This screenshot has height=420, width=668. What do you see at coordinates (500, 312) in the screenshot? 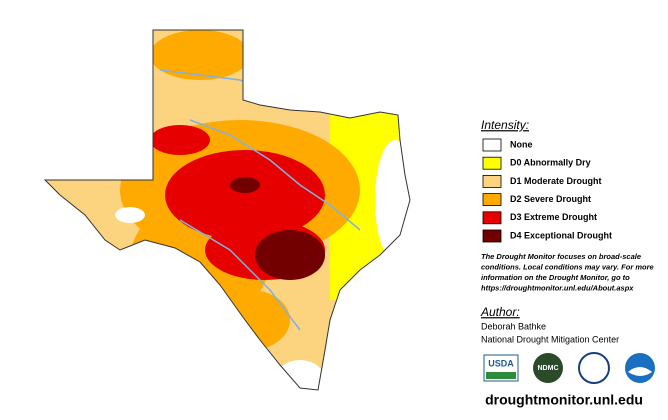
I see `author-heading: Author:` at bounding box center [500, 312].